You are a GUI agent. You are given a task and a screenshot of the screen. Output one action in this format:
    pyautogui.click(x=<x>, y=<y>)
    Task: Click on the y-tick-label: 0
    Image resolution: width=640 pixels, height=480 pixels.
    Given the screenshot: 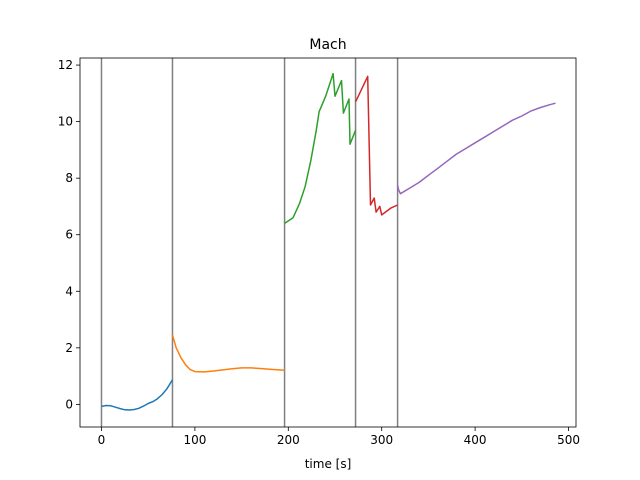 What is the action you would take?
    pyautogui.click(x=69, y=404)
    